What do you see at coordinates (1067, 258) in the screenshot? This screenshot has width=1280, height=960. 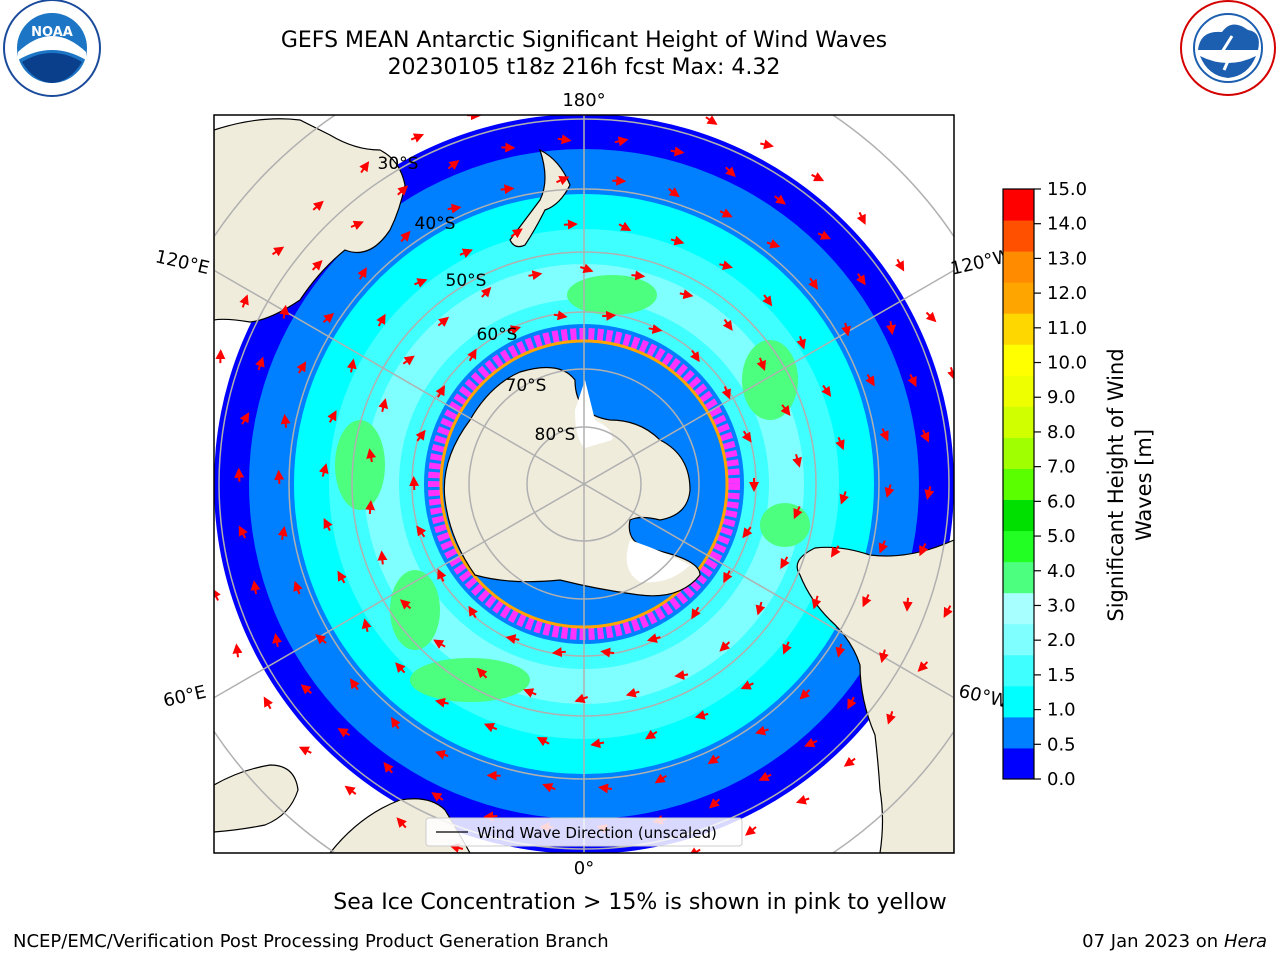 I see `colorbar-tick-label: 13.0` at bounding box center [1067, 258].